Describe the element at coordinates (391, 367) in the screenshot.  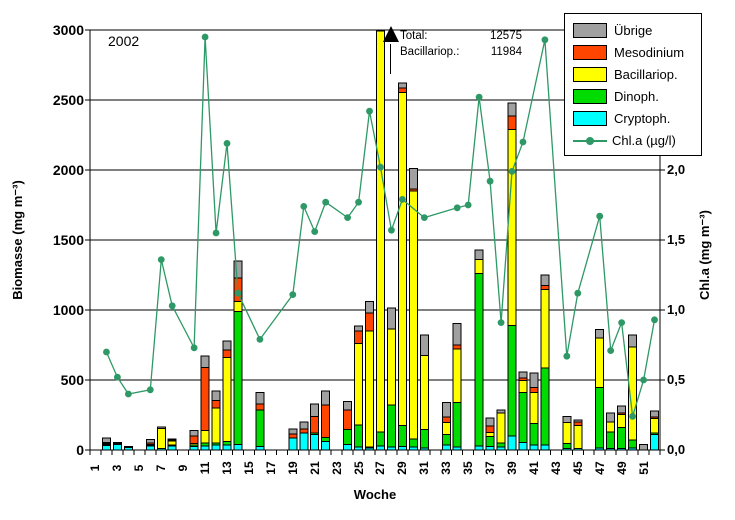
I see `bar-week-28-Bacillariop.` at that location.